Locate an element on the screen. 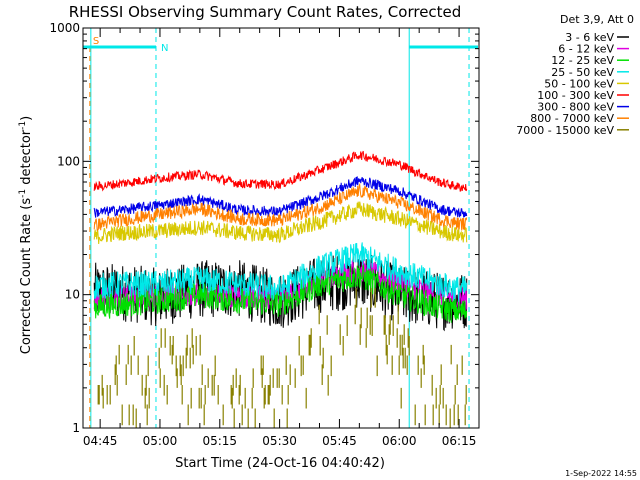 This screenshot has width=640, height=480. x-axis-label: Start Time (24-Oct-16 04:40:42) is located at coordinates (280, 463).